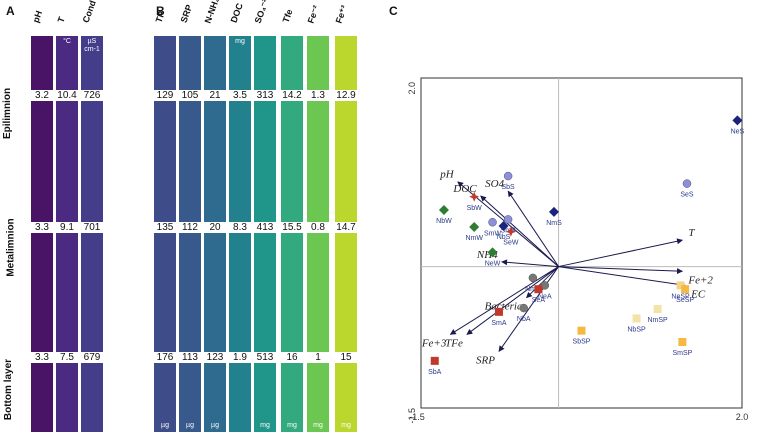 This screenshot has height=439, width=767. What do you see at coordinates (485, 360) in the screenshot?
I see `vector-label-10: SRP` at bounding box center [485, 360].